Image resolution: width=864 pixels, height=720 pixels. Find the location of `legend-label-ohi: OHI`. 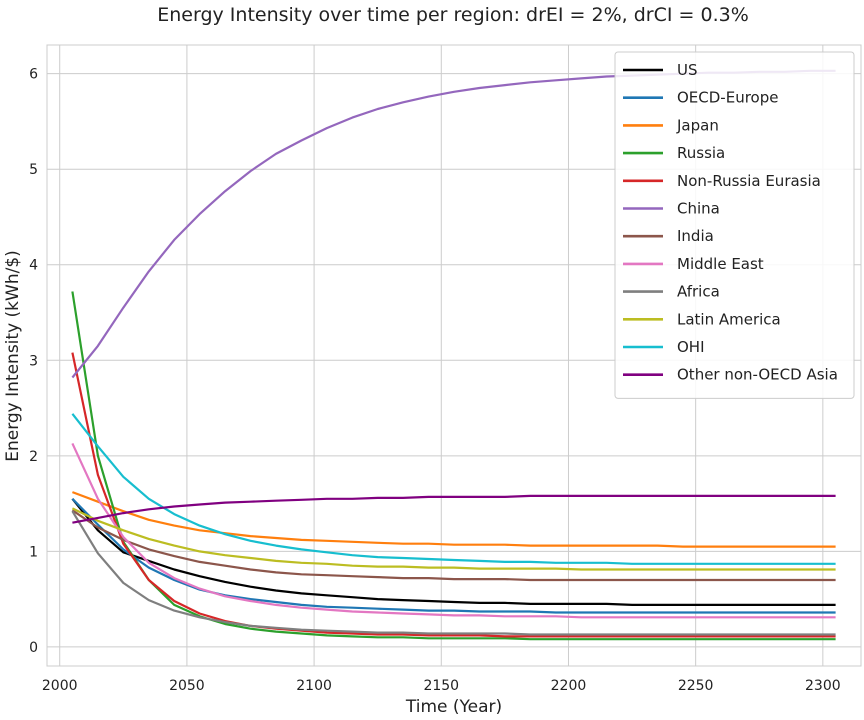

legend-label-ohi: OHI is located at coordinates (691, 347).